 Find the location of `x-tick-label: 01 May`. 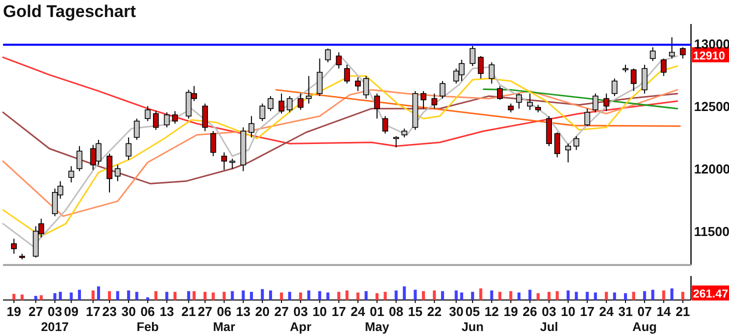

x-tick-label: 01 May is located at coordinates (377, 319).